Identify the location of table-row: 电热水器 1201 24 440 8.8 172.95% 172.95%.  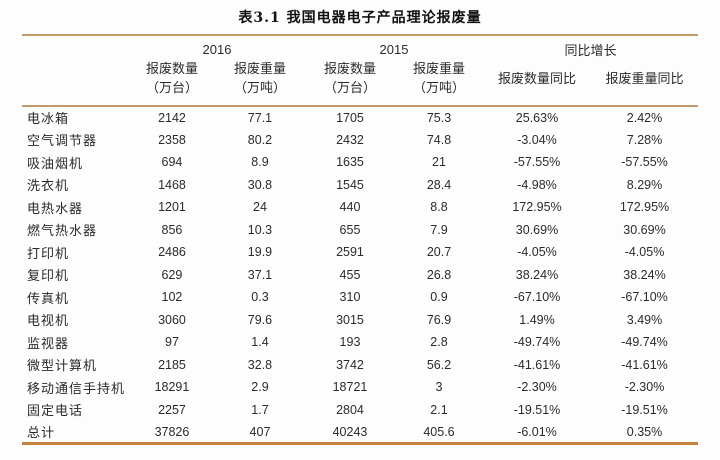
(360, 207).